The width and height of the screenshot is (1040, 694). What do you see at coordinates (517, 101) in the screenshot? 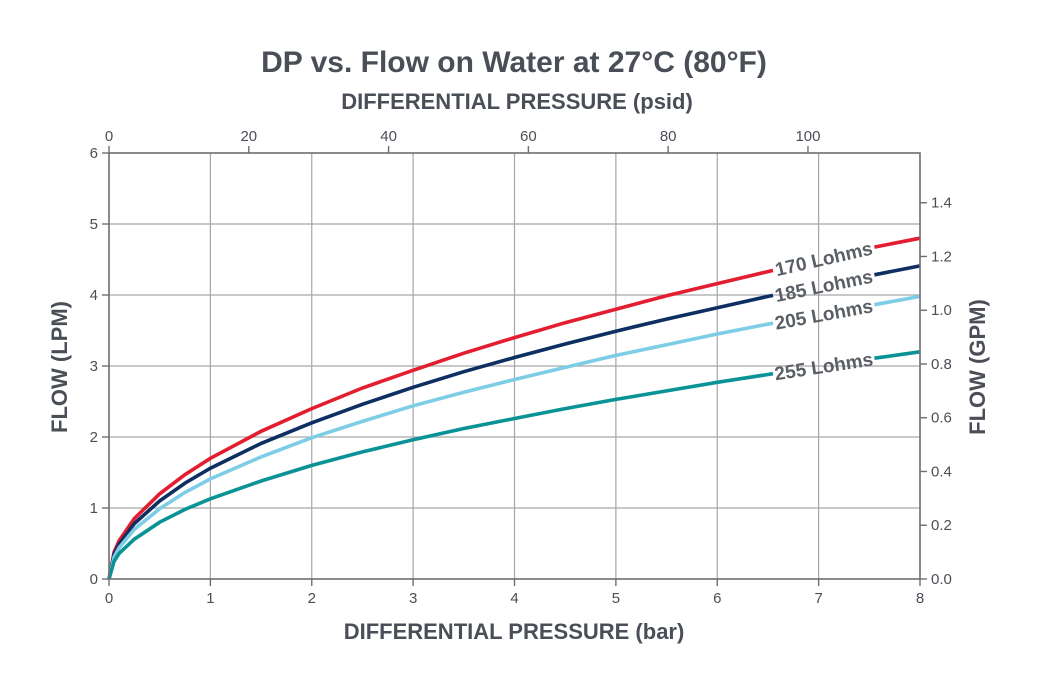
I see `top-x-axis-title: DIFFERENTIAL PRESSURE (psid)` at bounding box center [517, 101].